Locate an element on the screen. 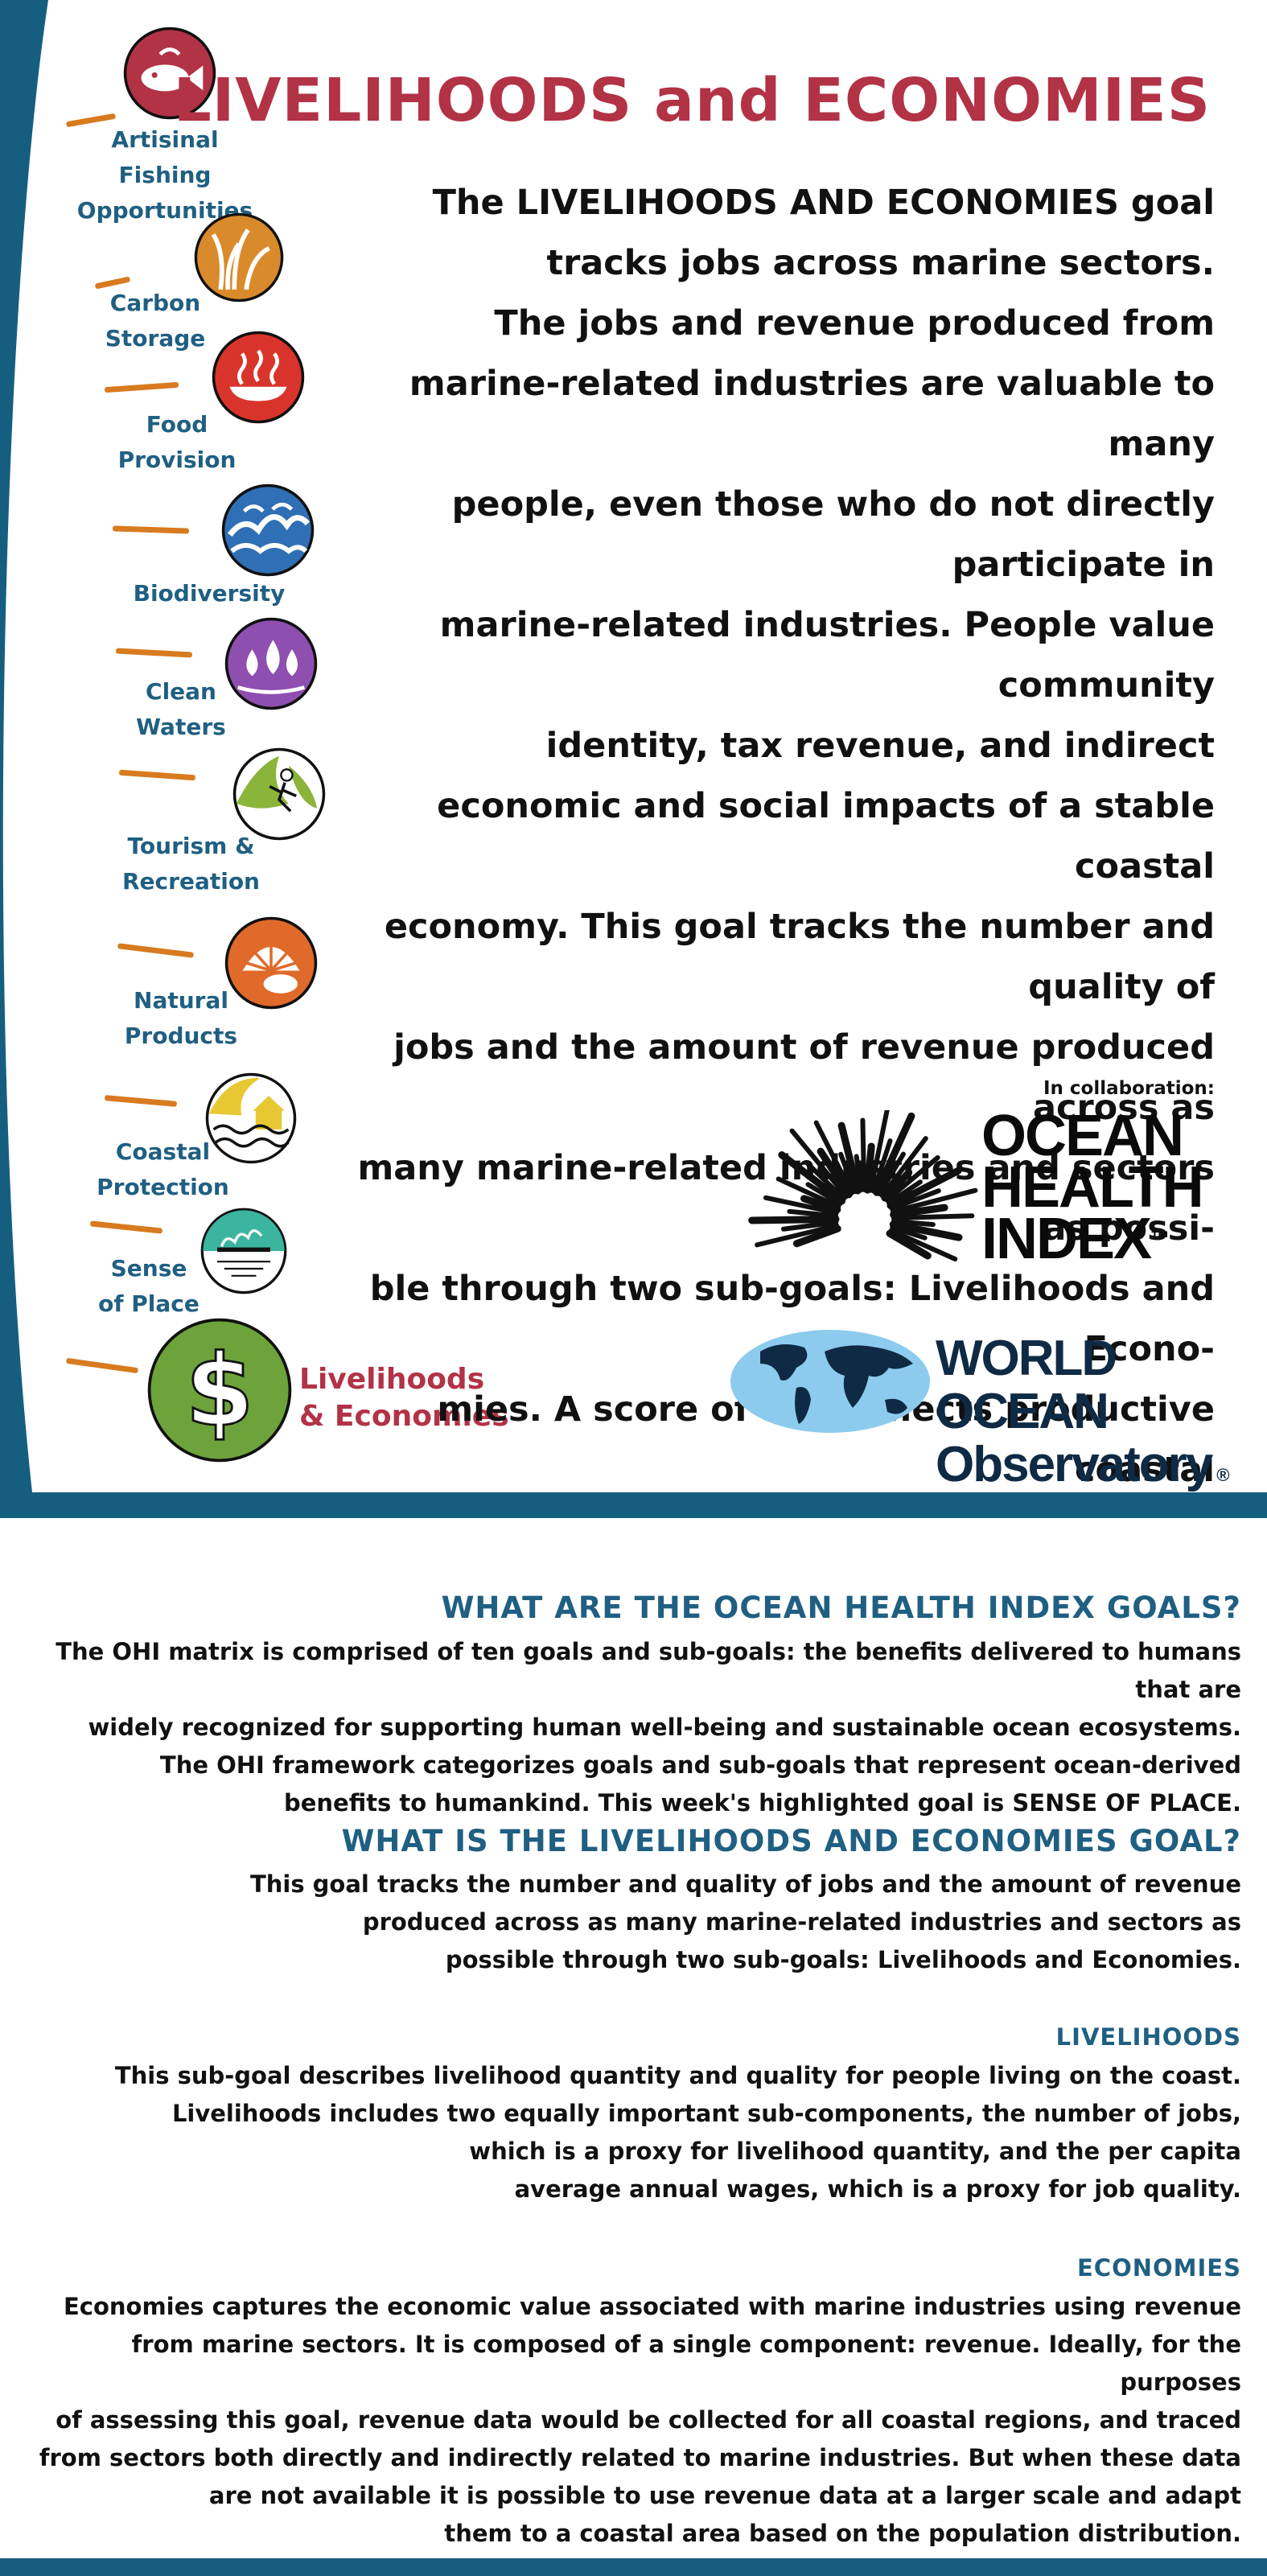 The width and height of the screenshot is (1267, 2576). goal-icon-food-provision is located at coordinates (258, 377).